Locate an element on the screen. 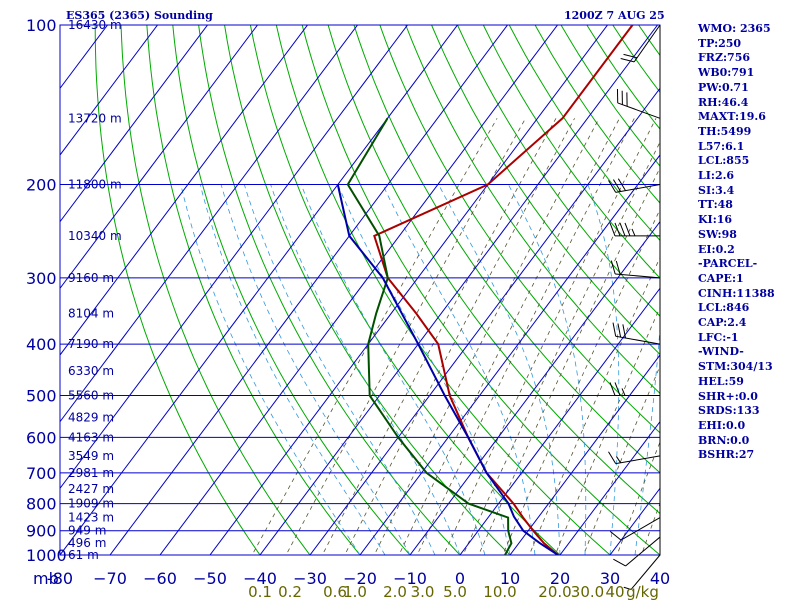 The height and width of the screenshot is (600, 800). height-label: 1909 m is located at coordinates (91, 504).